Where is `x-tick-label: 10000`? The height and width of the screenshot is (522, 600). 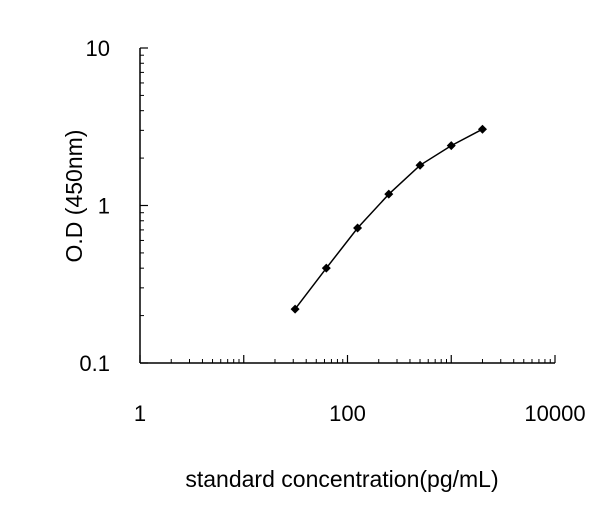 x-tick-label: 10000 is located at coordinates (554, 413).